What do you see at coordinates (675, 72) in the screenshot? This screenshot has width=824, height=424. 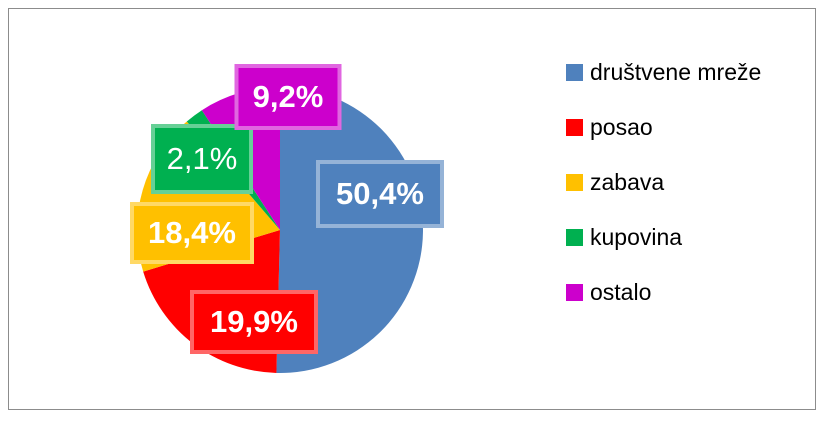 I see `legend-label: društvene mreže` at bounding box center [675, 72].